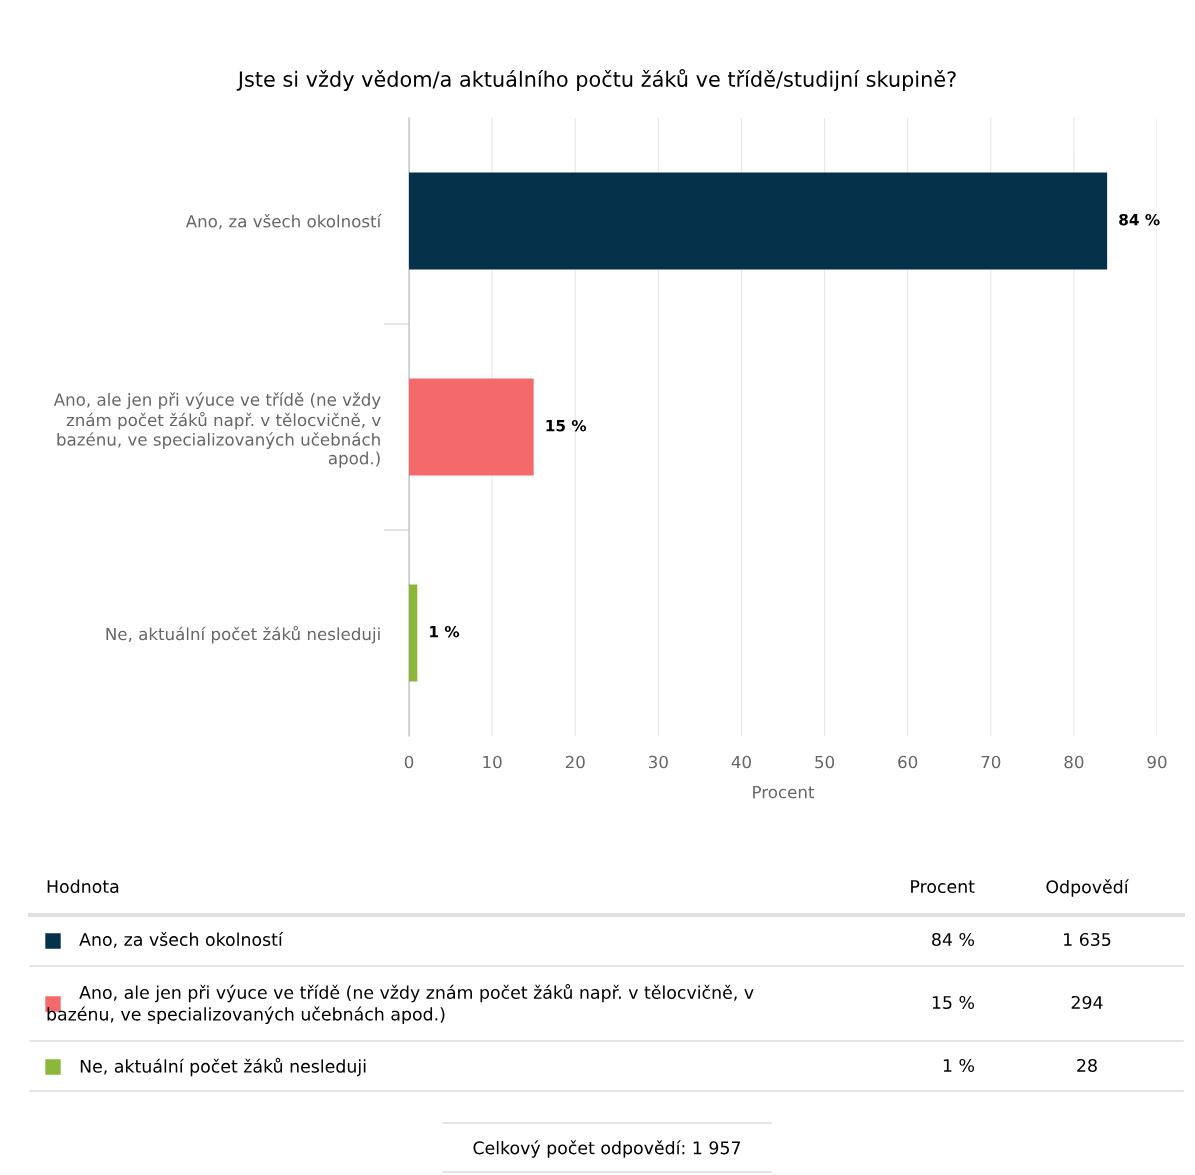 The width and height of the screenshot is (1195, 1175). Describe the element at coordinates (596, 80) in the screenshot. I see `chart-title: Jste si vždy vědom/a aktuálního počtu žáků ve třídě/studijní skupině?` at that location.